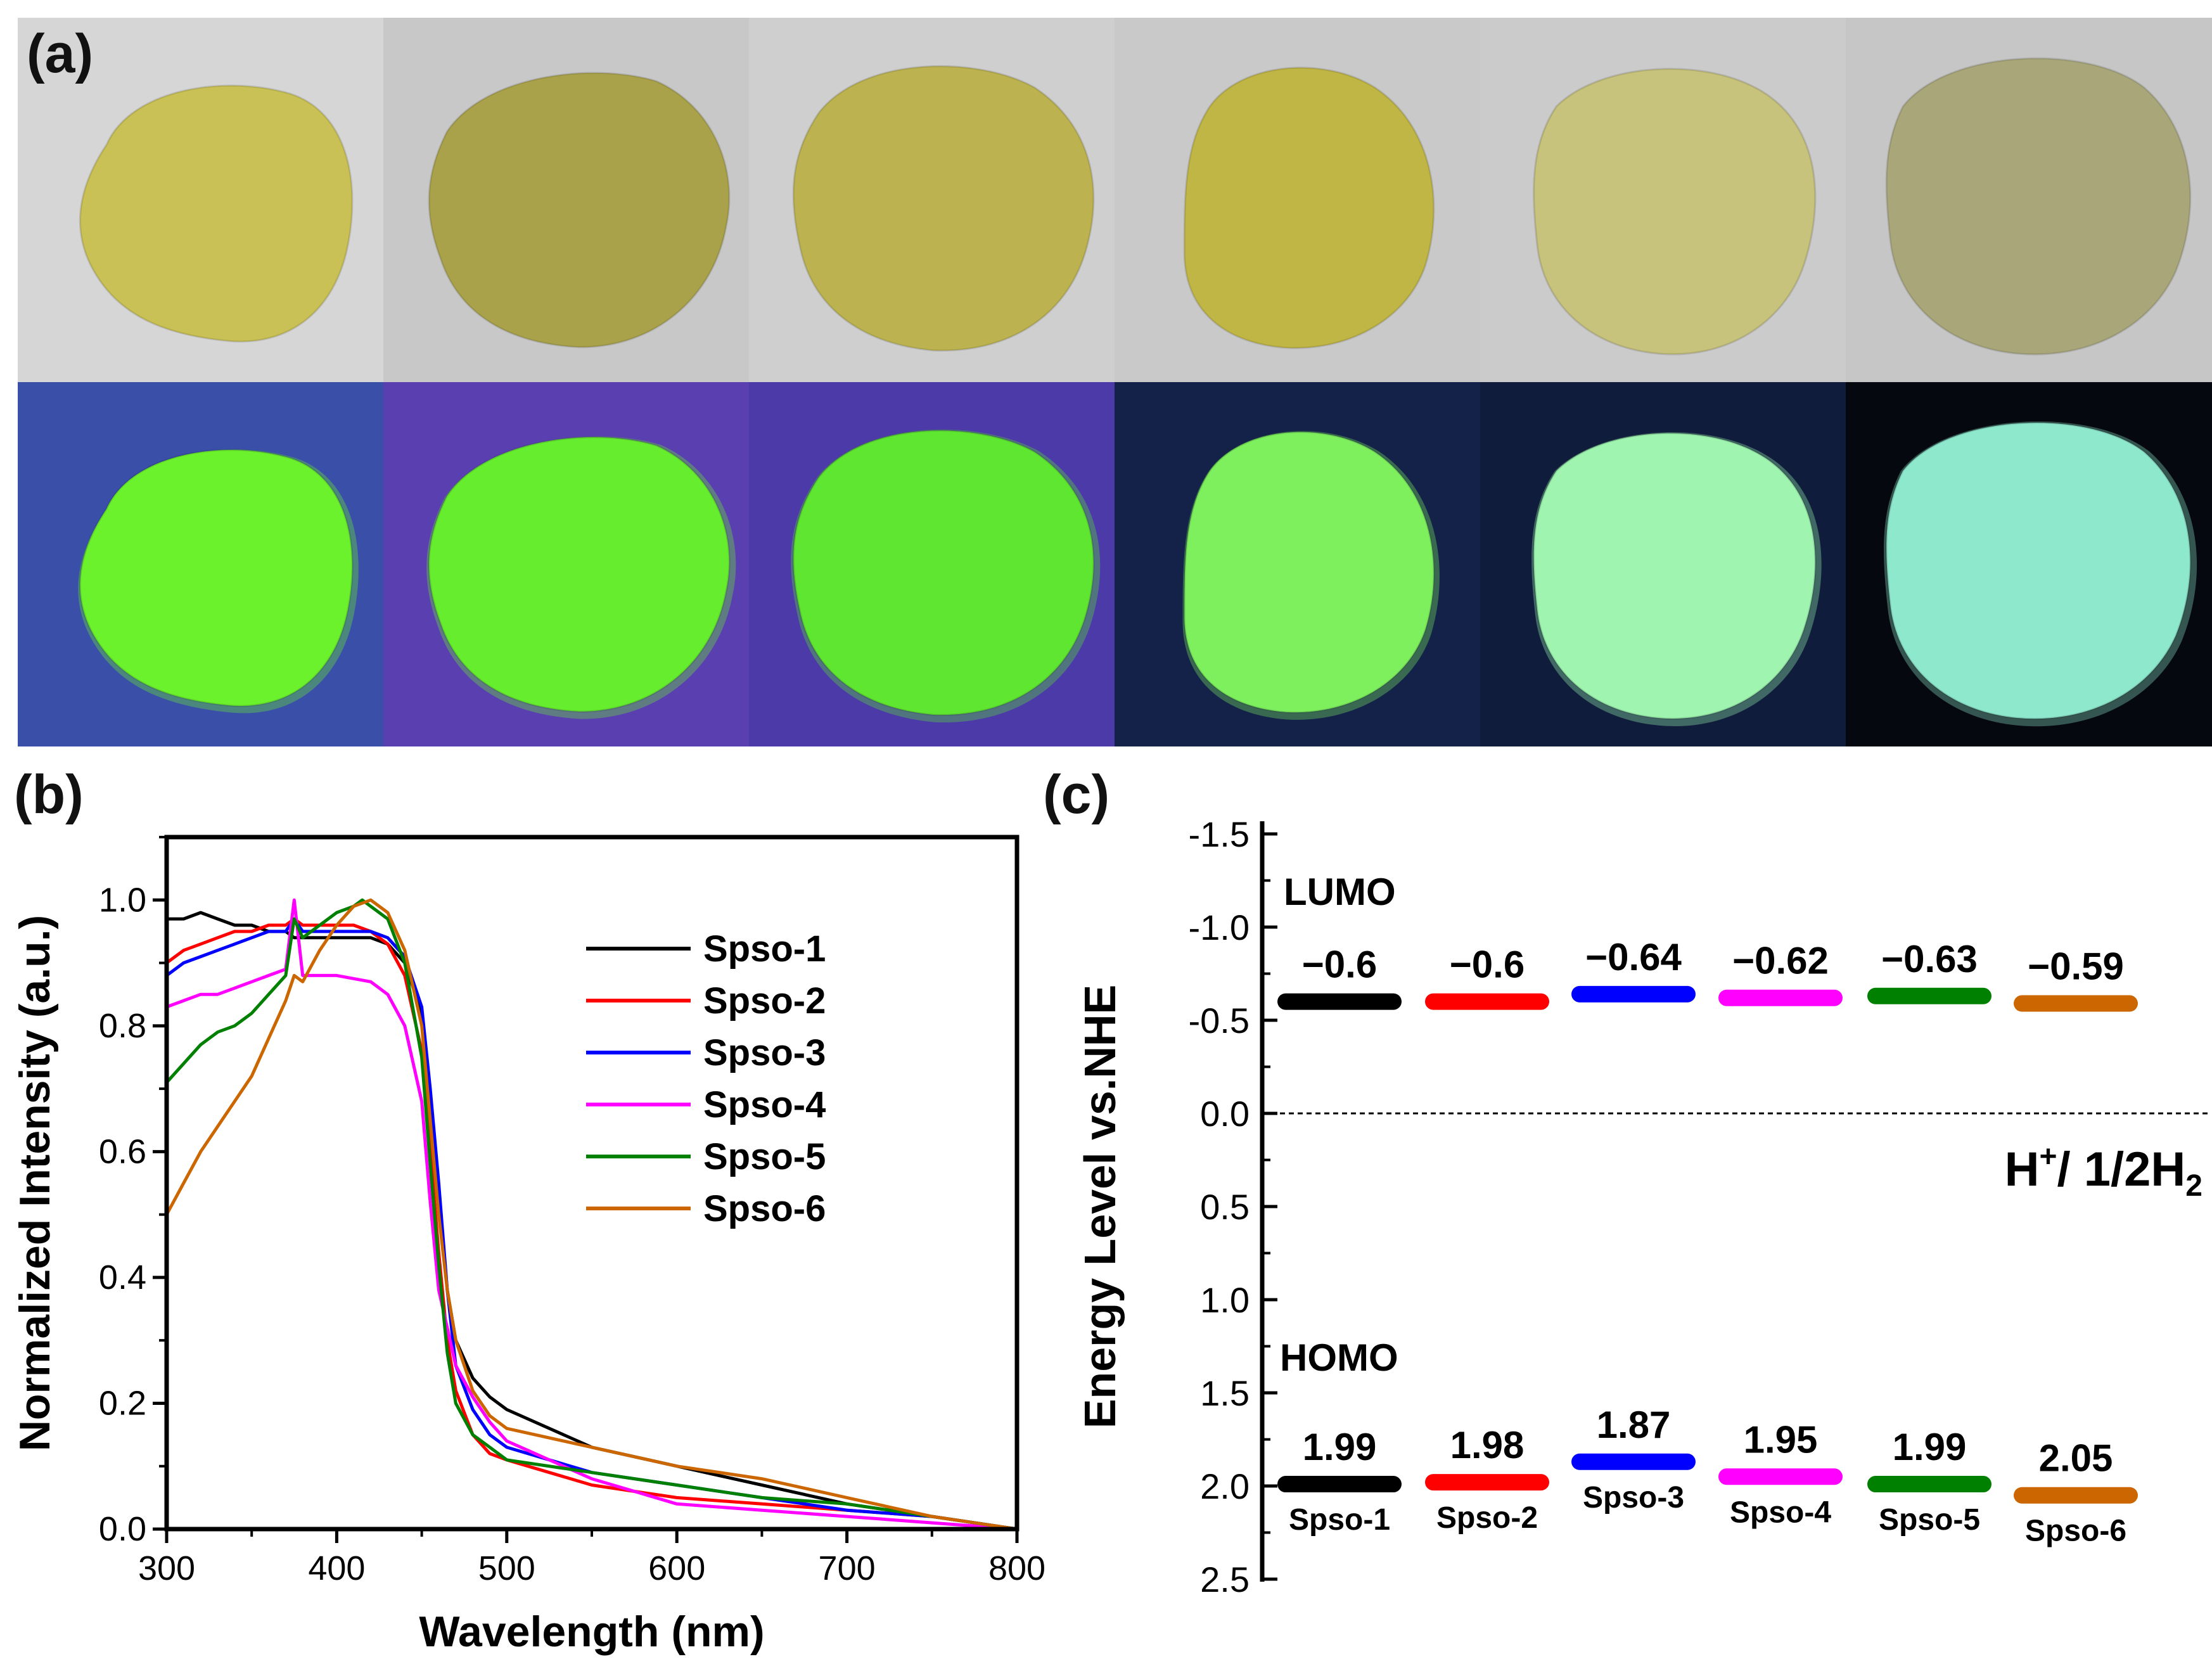 The height and width of the screenshot is (1678, 2212). What do you see at coordinates (676, 1568) in the screenshot?
I see `x-tick-label: 600` at bounding box center [676, 1568].